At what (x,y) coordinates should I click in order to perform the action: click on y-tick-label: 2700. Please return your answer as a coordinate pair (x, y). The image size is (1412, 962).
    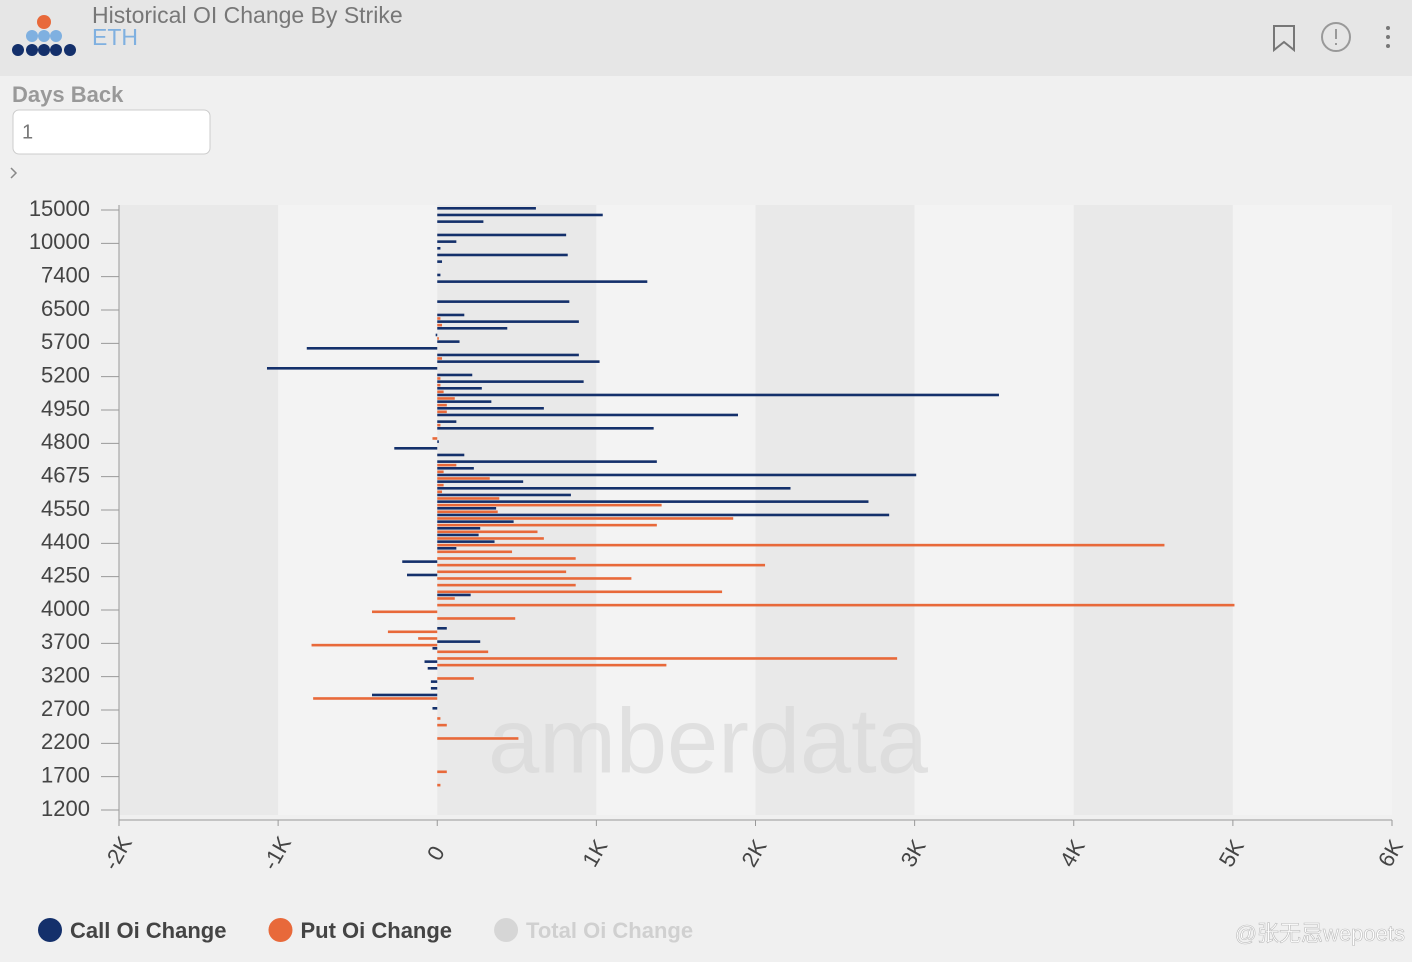
    Looking at the image, I should click on (65, 708).